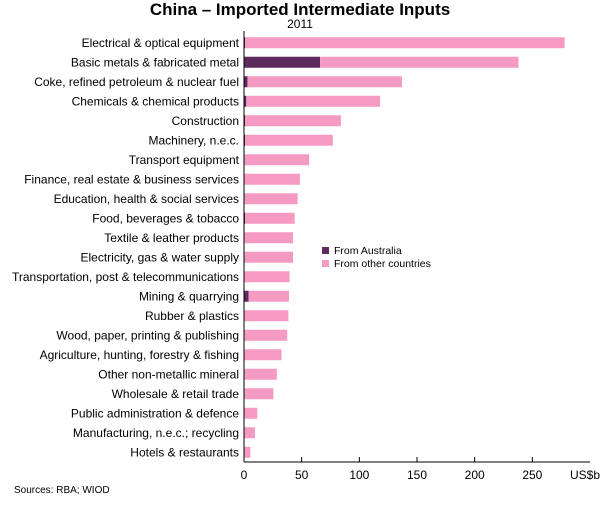  Describe the element at coordinates (368, 251) in the screenshot. I see `legend-label: From Australia` at that location.